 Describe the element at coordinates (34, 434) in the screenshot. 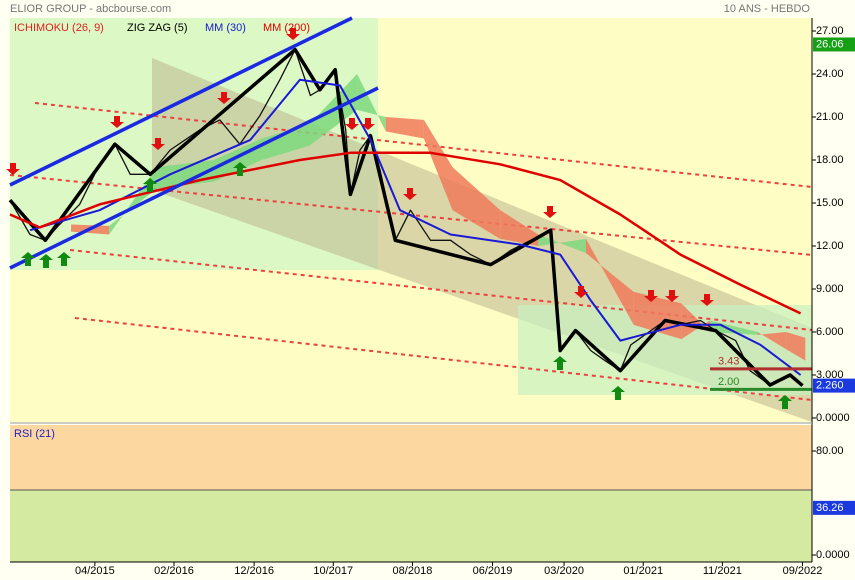

I see `rsi-title: RSI (21)` at that location.